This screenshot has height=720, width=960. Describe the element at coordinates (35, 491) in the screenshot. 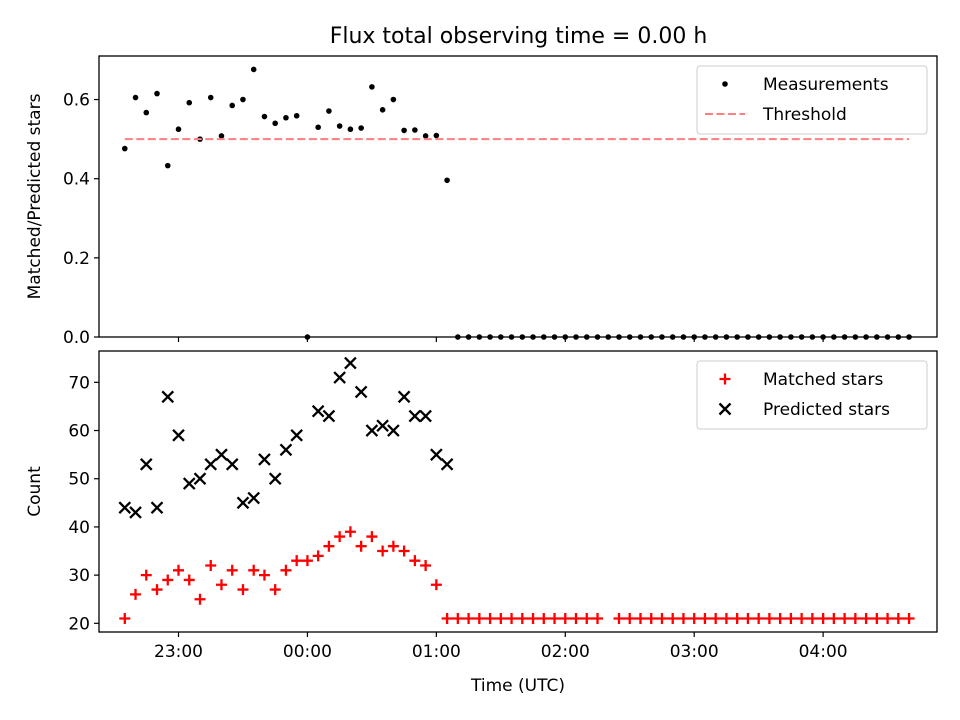

I see `bottom-ylabel: Count` at that location.